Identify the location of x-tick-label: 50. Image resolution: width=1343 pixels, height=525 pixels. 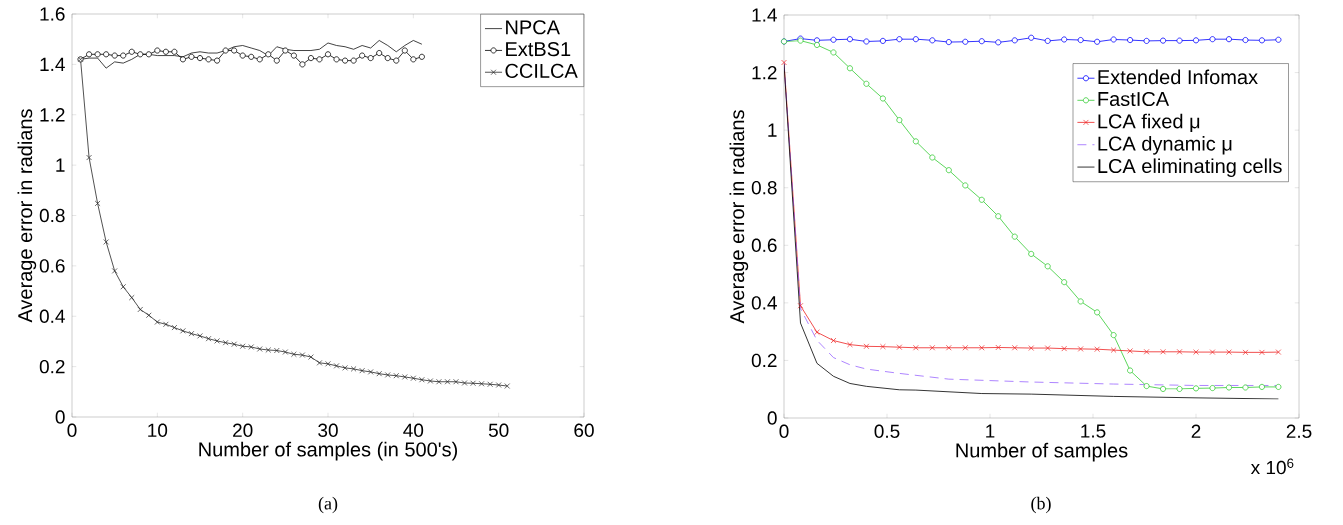
(498, 430).